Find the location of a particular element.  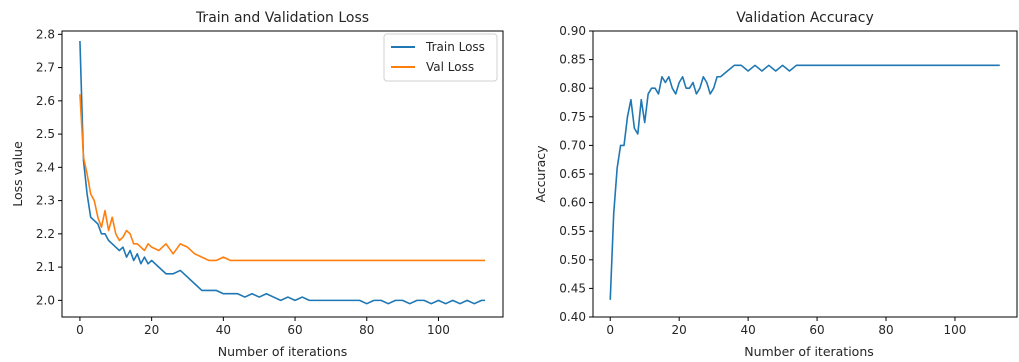

loss-y-tick-label: 2.1 is located at coordinates (45, 267).